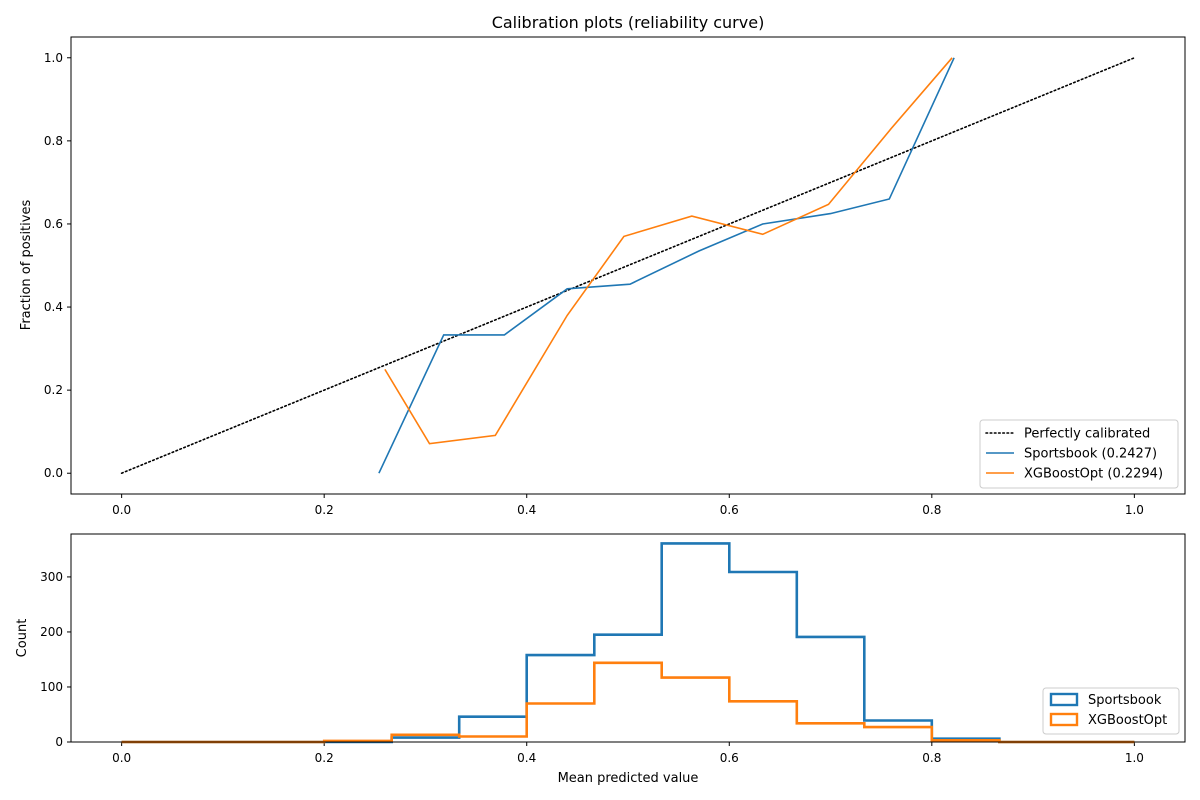  I want to click on y-axis-label: Count, so click(22, 638).